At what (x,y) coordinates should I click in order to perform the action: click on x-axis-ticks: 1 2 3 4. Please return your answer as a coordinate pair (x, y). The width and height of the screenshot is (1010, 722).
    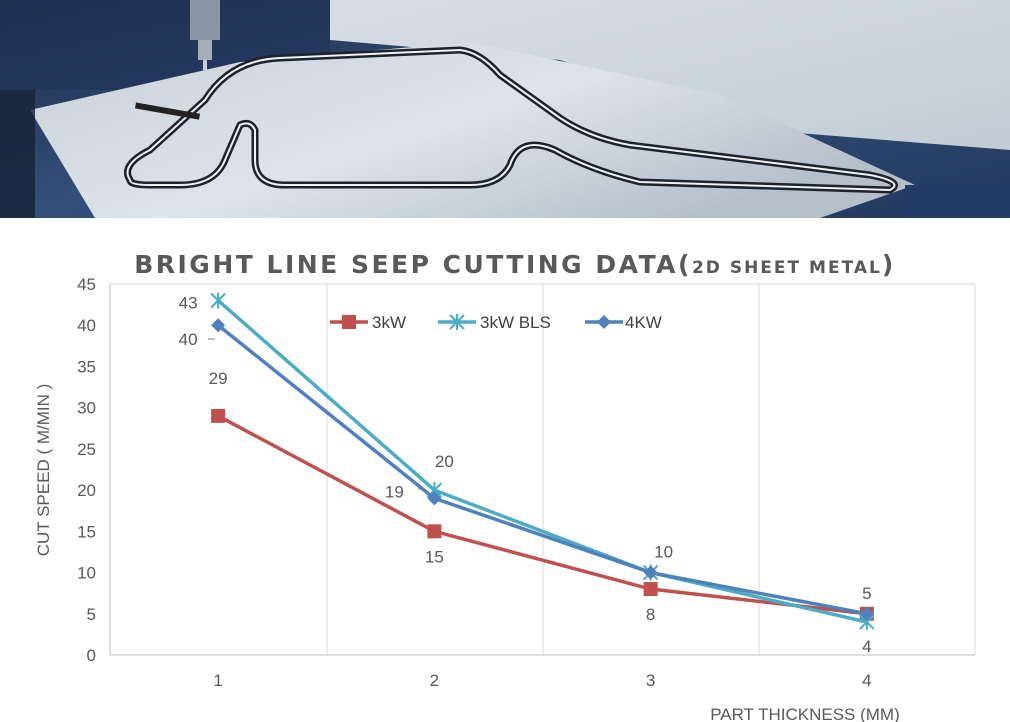
    Looking at the image, I should click on (542, 680).